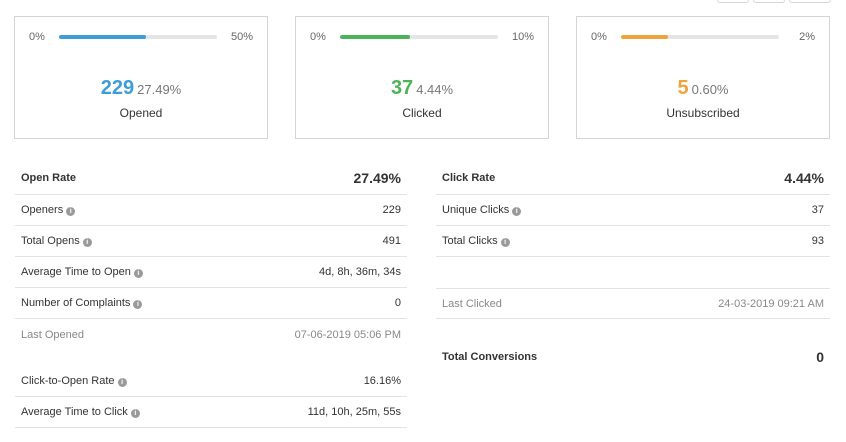 The width and height of the screenshot is (846, 442). Describe the element at coordinates (703, 113) in the screenshot. I see `unsubscribed-label: Unsubscribed` at that location.